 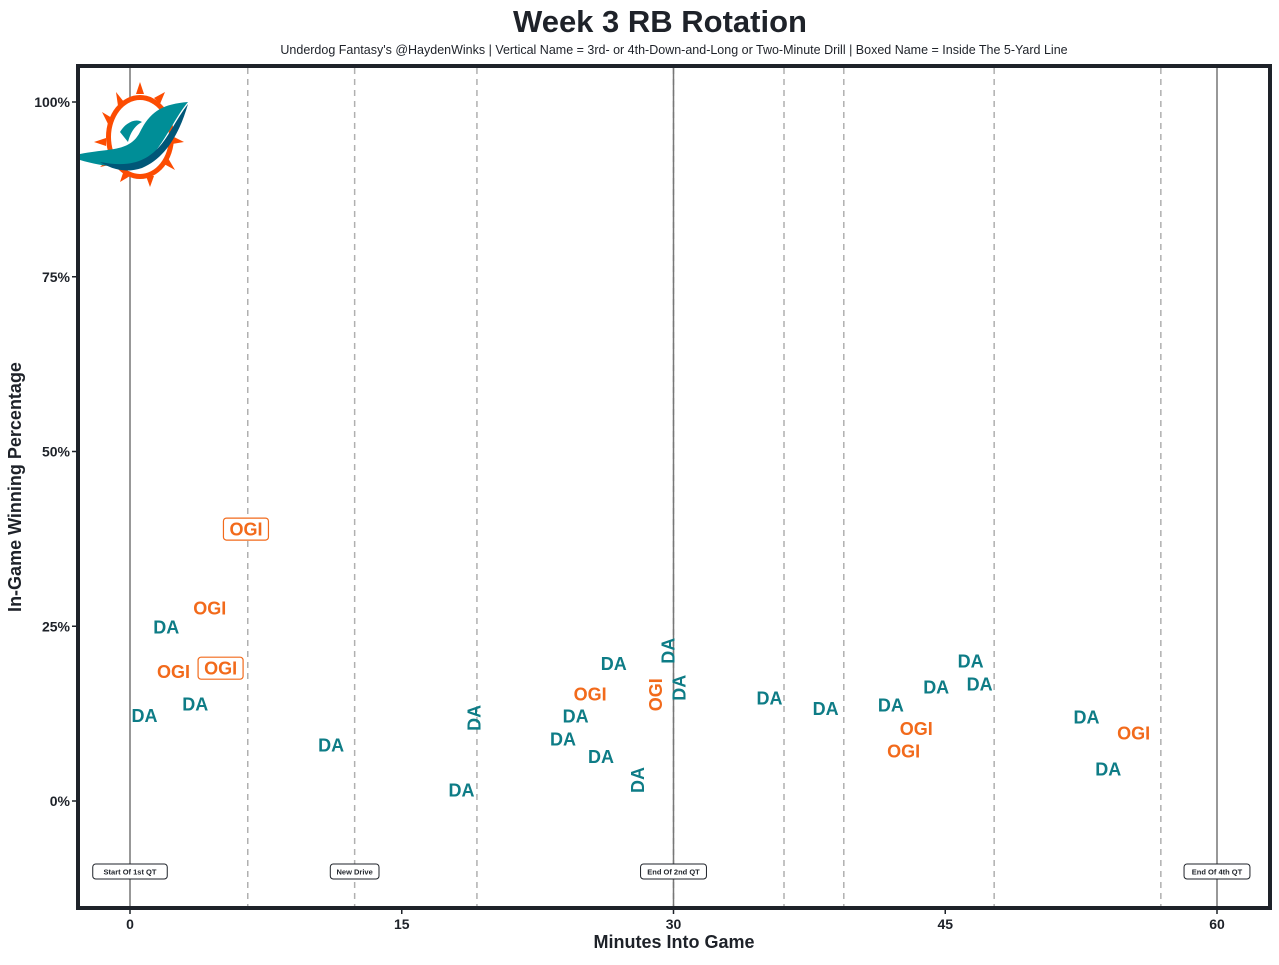 What do you see at coordinates (56, 452) in the screenshot?
I see `y-tick-label: 50%` at bounding box center [56, 452].